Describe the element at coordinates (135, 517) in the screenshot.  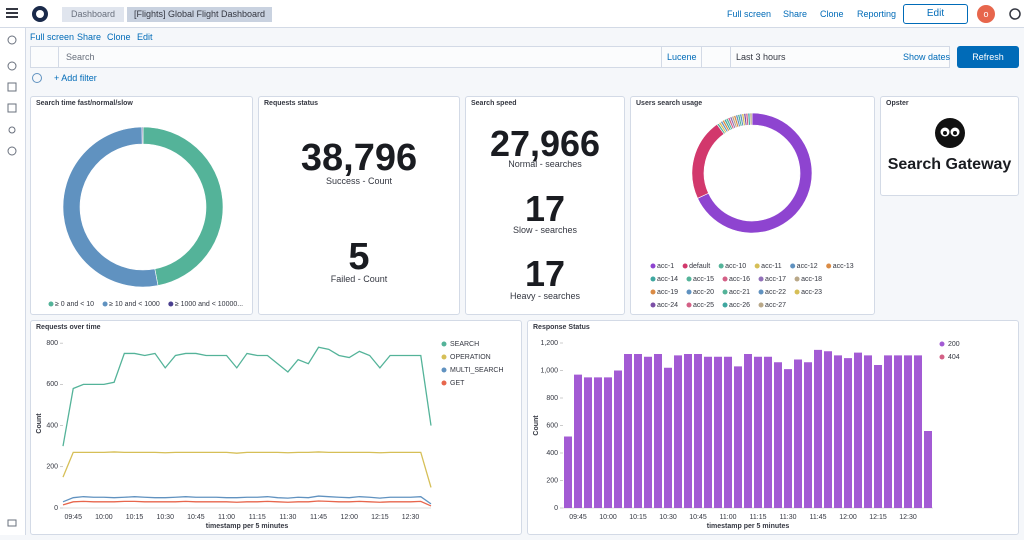
I see `x-tick-label: 10:15` at that location.